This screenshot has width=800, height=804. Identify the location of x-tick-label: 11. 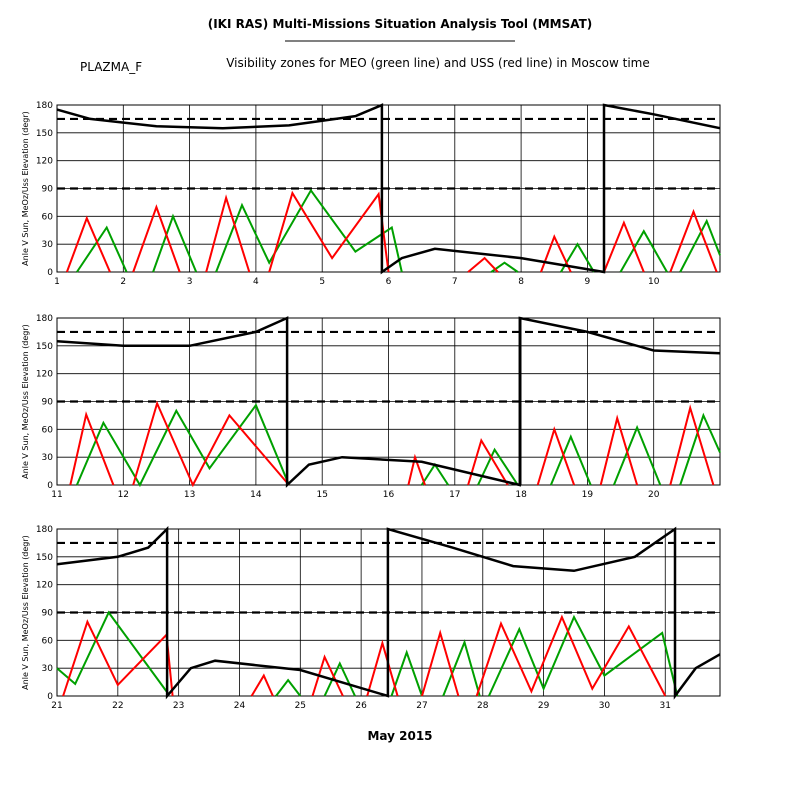
(56, 495).